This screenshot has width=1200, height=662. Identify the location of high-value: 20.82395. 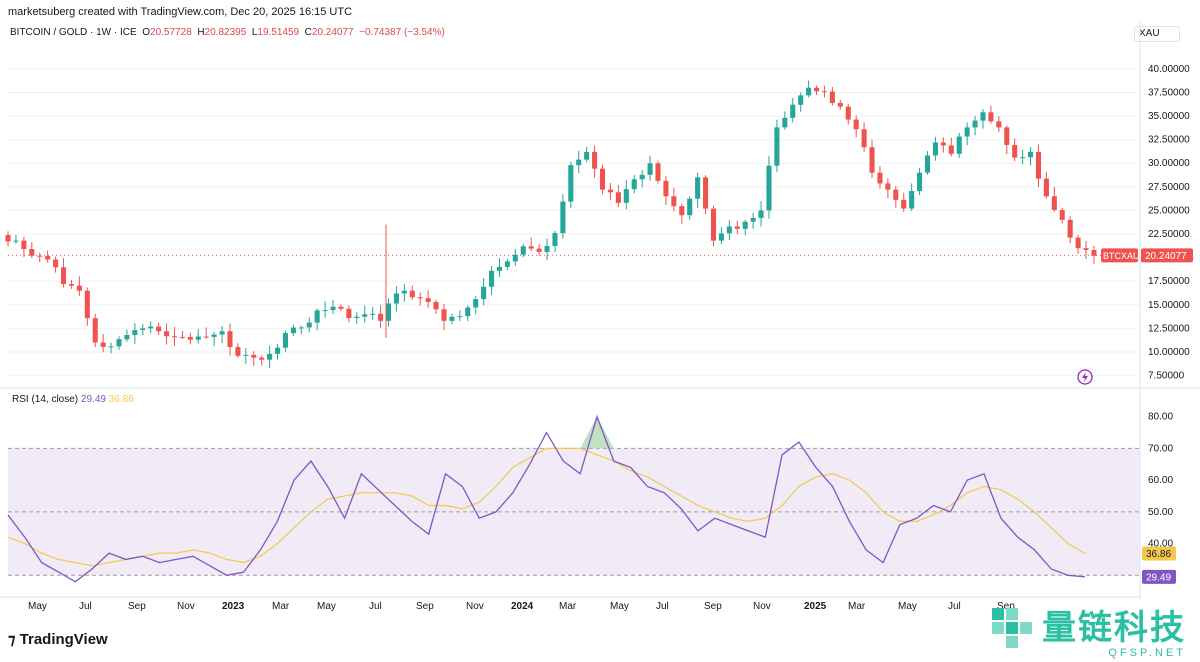
(225, 32).